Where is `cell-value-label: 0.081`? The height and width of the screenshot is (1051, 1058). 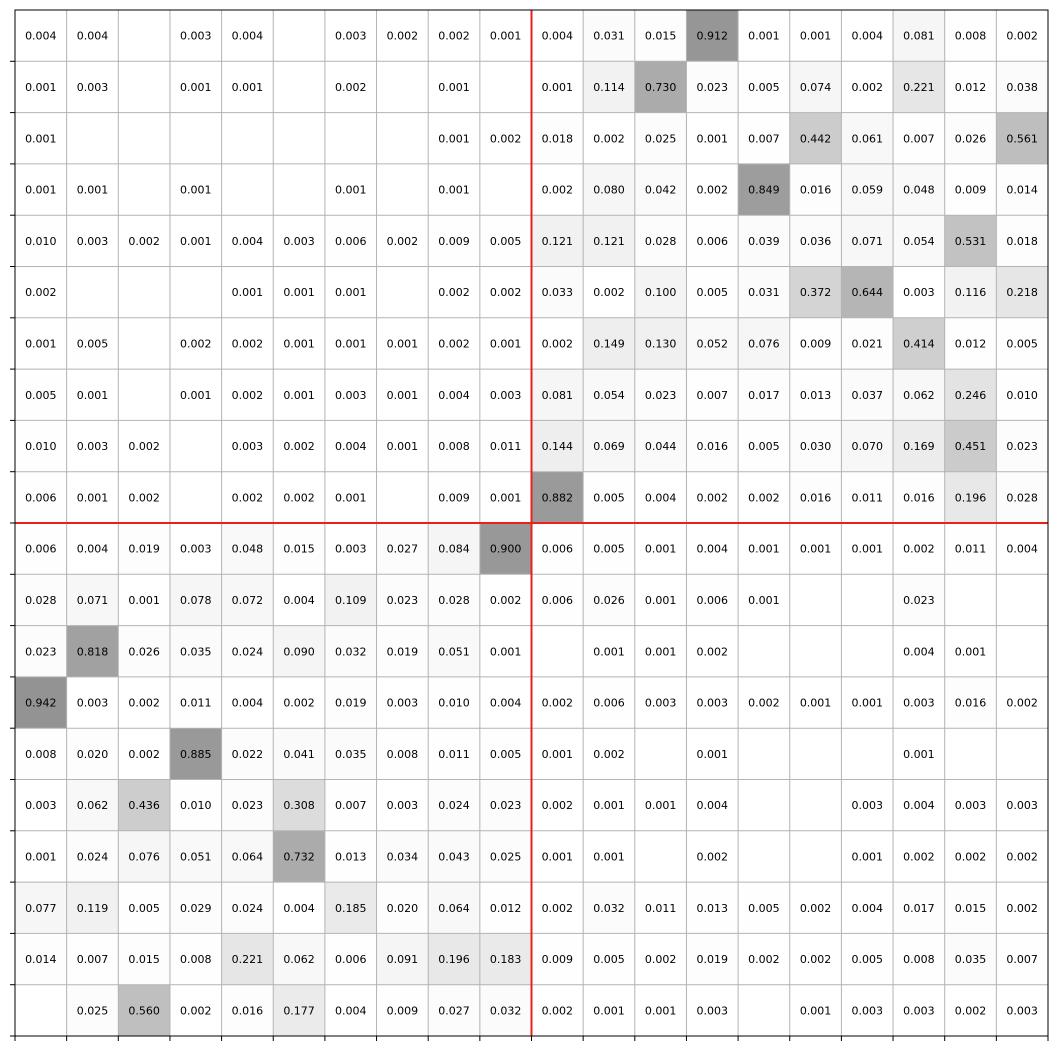 cell-value-label: 0.081 is located at coordinates (919, 36).